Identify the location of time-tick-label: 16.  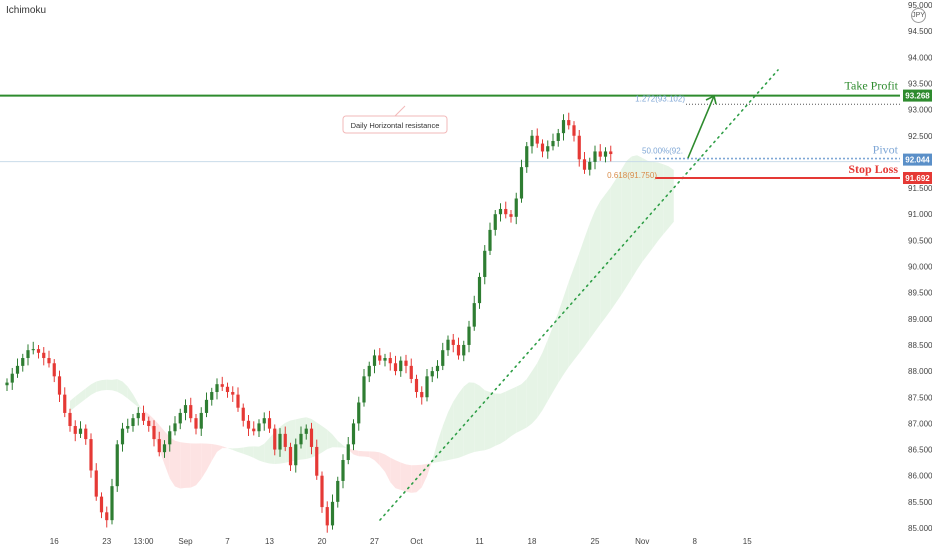
(54, 541).